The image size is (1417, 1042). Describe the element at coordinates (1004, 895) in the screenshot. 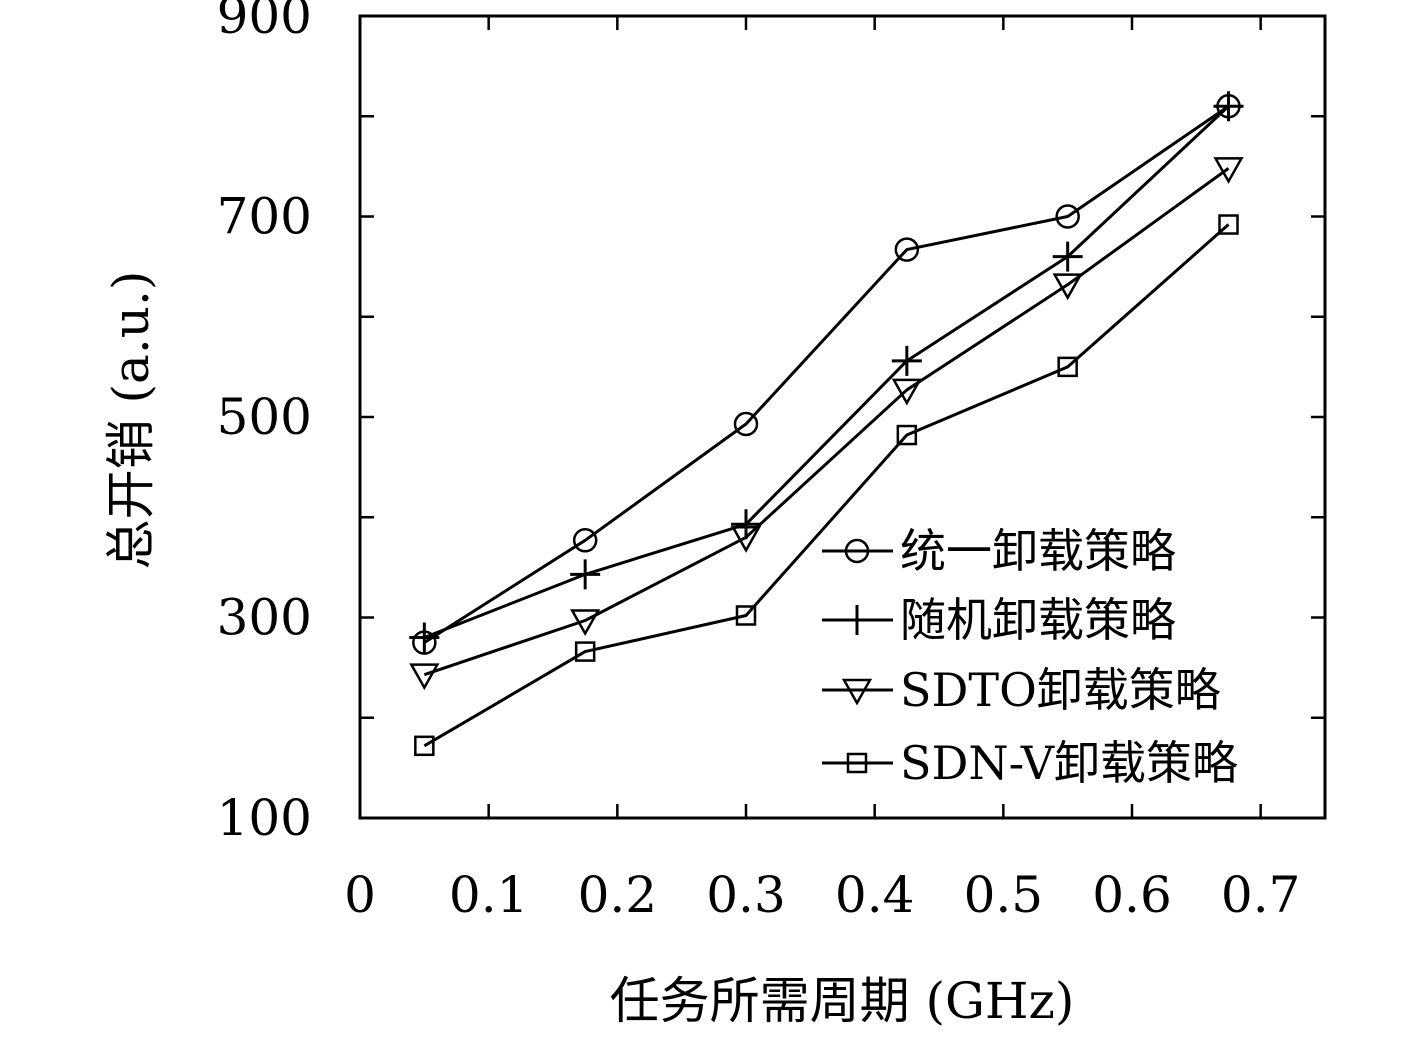

I see `x-tick-label: 0.5` at that location.